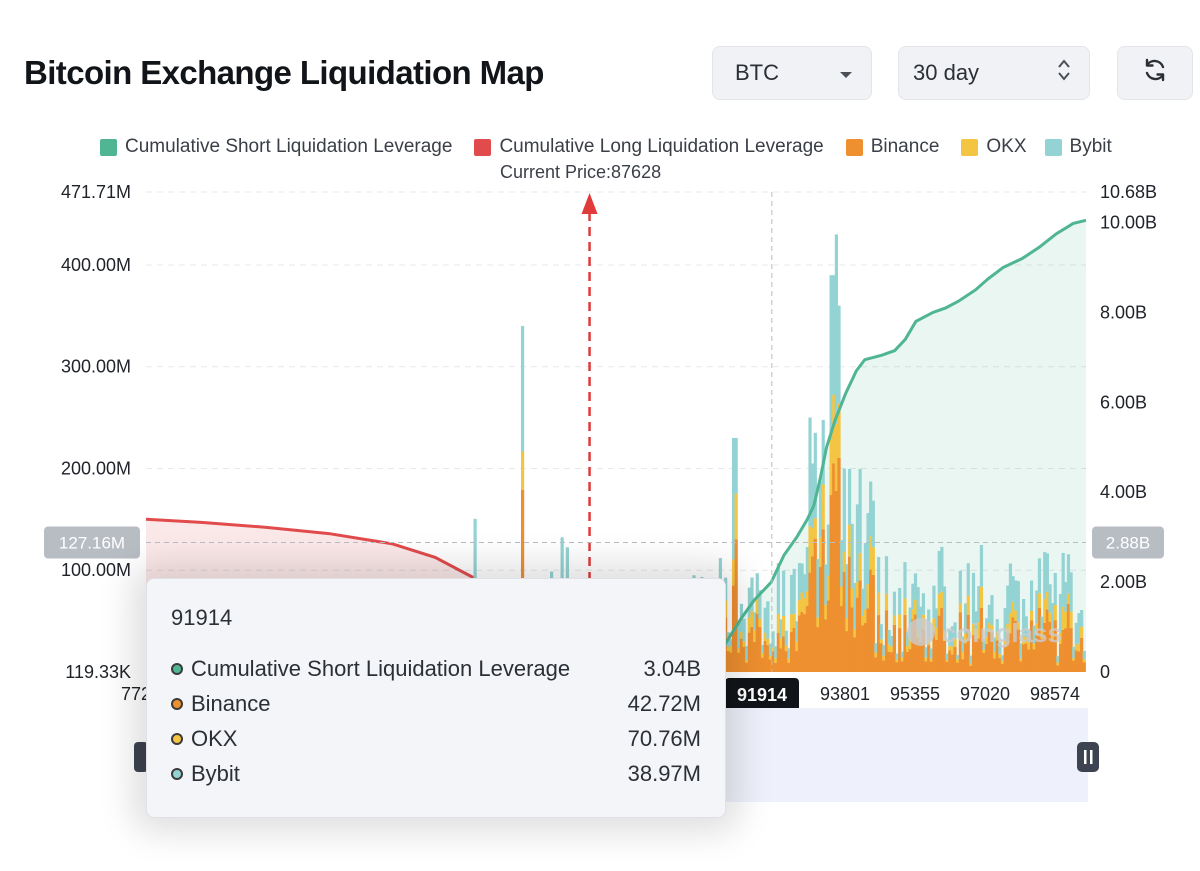 This screenshot has width=1200, height=871. What do you see at coordinates (757, 72) in the screenshot?
I see `coin-select-value: BTC` at bounding box center [757, 72].